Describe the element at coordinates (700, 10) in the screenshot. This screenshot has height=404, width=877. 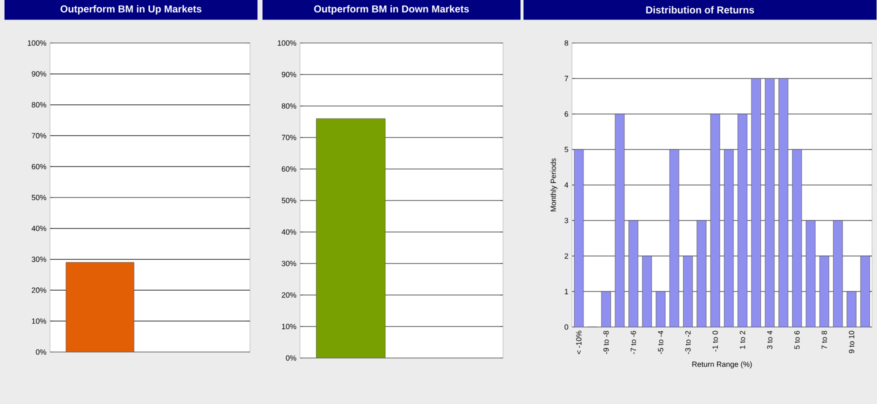
I see `chart-title: Distribution of Returns` at that location.